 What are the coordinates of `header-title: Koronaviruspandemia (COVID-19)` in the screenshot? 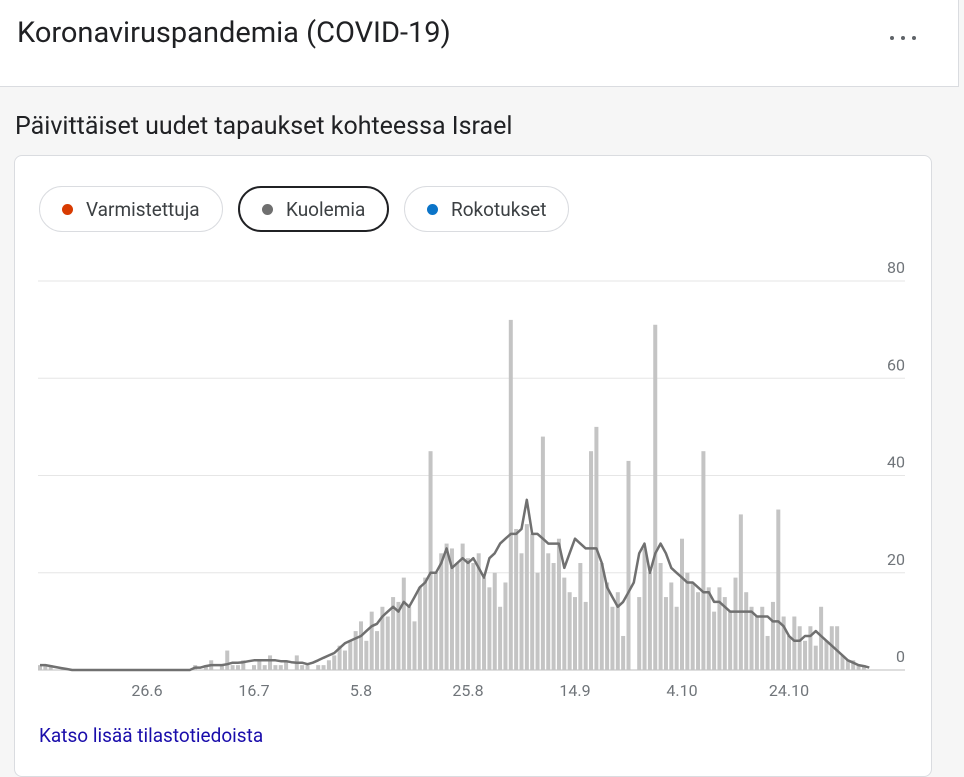 It's located at (234, 33).